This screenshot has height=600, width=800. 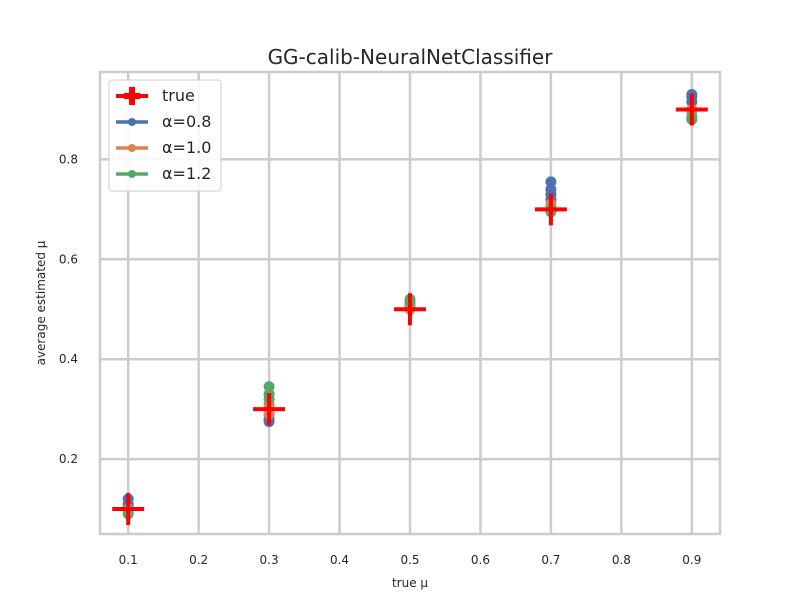 I want to click on legend-item: α=0.8, so click(x=163, y=121).